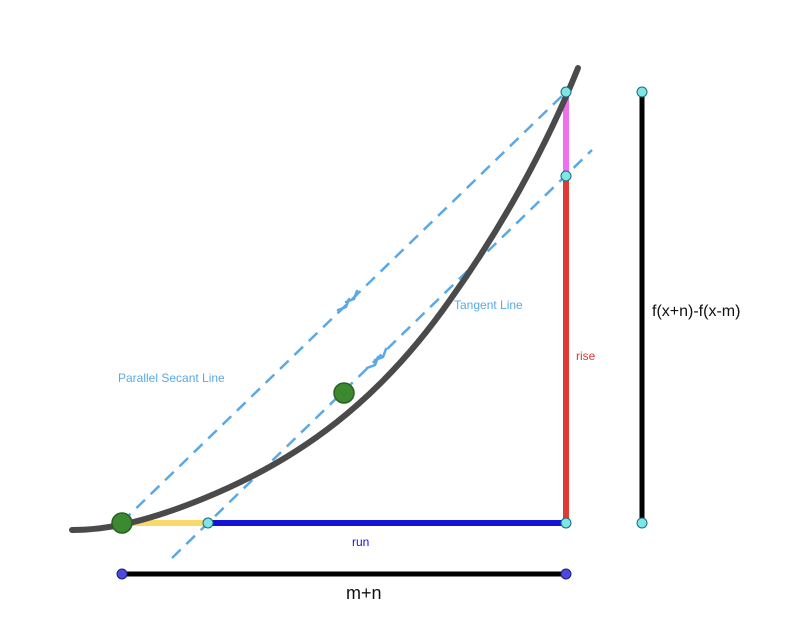 The image size is (800, 641). I want to click on point-tangent-top, so click(566, 176).